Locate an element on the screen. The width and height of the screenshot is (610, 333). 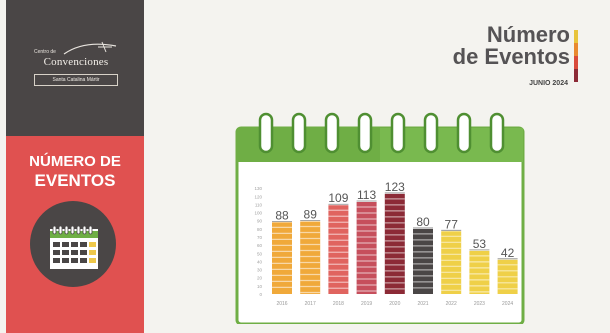
page-title-line1: Número is located at coordinates (528, 34).